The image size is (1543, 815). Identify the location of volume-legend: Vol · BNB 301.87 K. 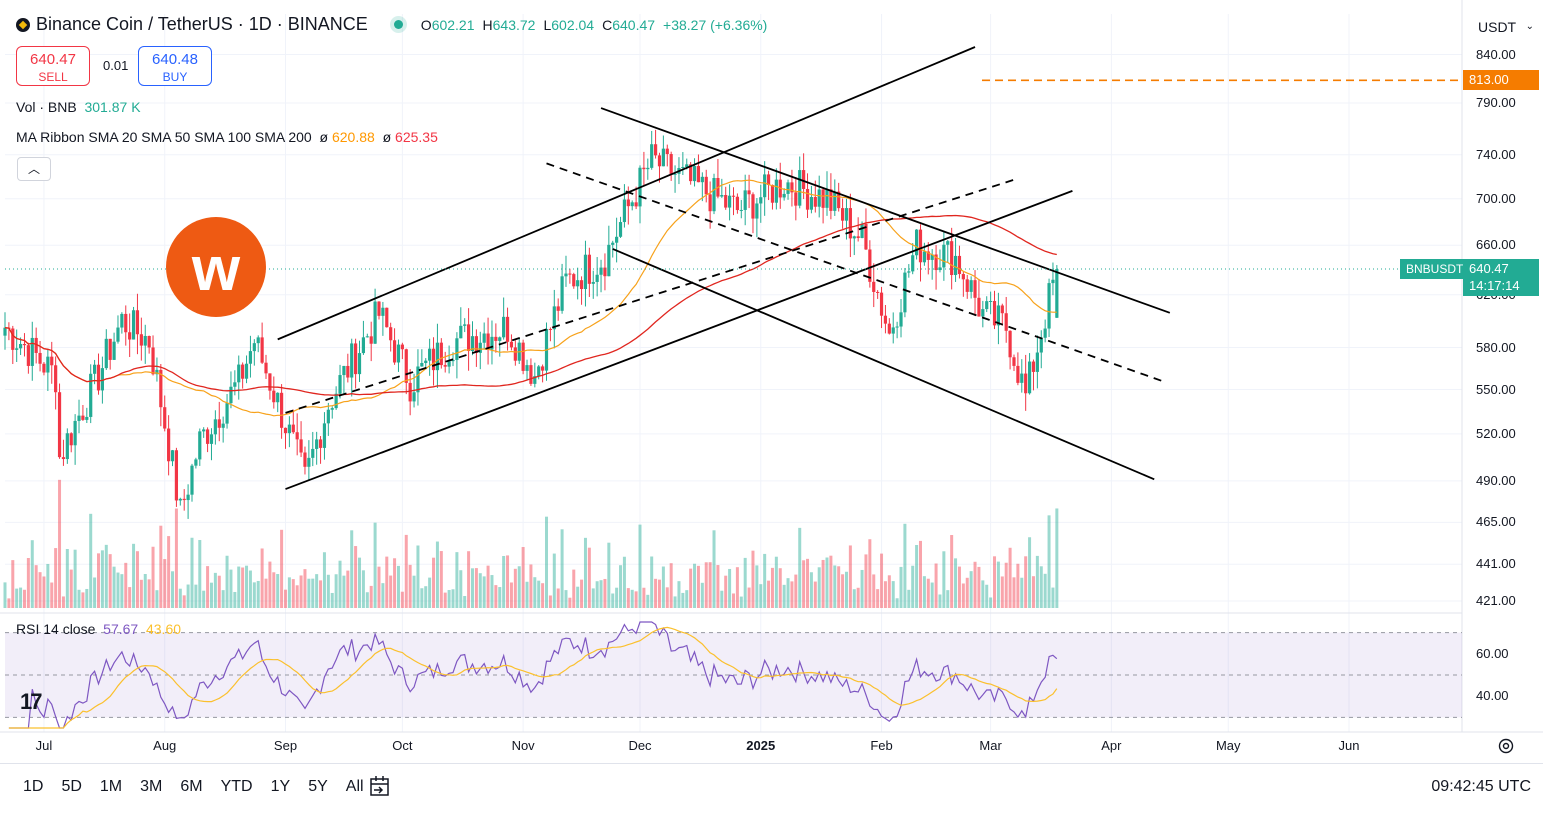
(78, 107).